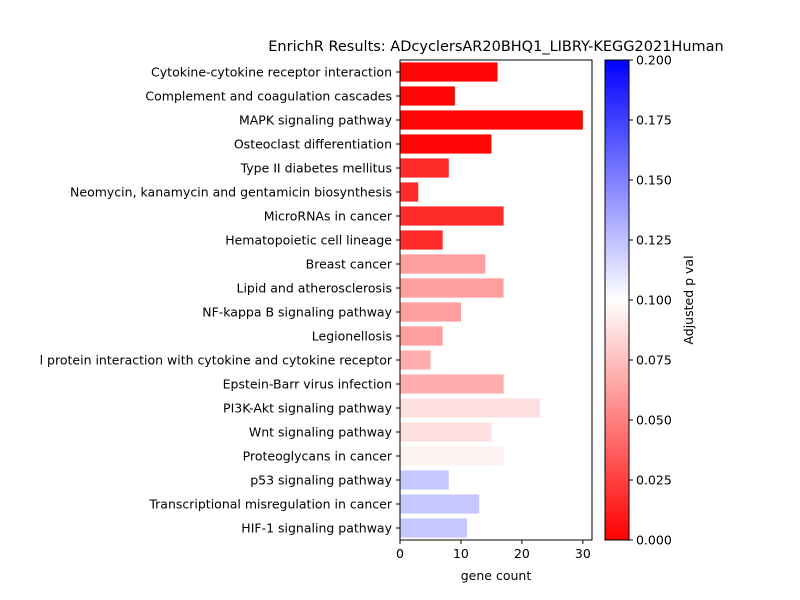  I want to click on colorbar-tick-label: 0.125, so click(654, 240).